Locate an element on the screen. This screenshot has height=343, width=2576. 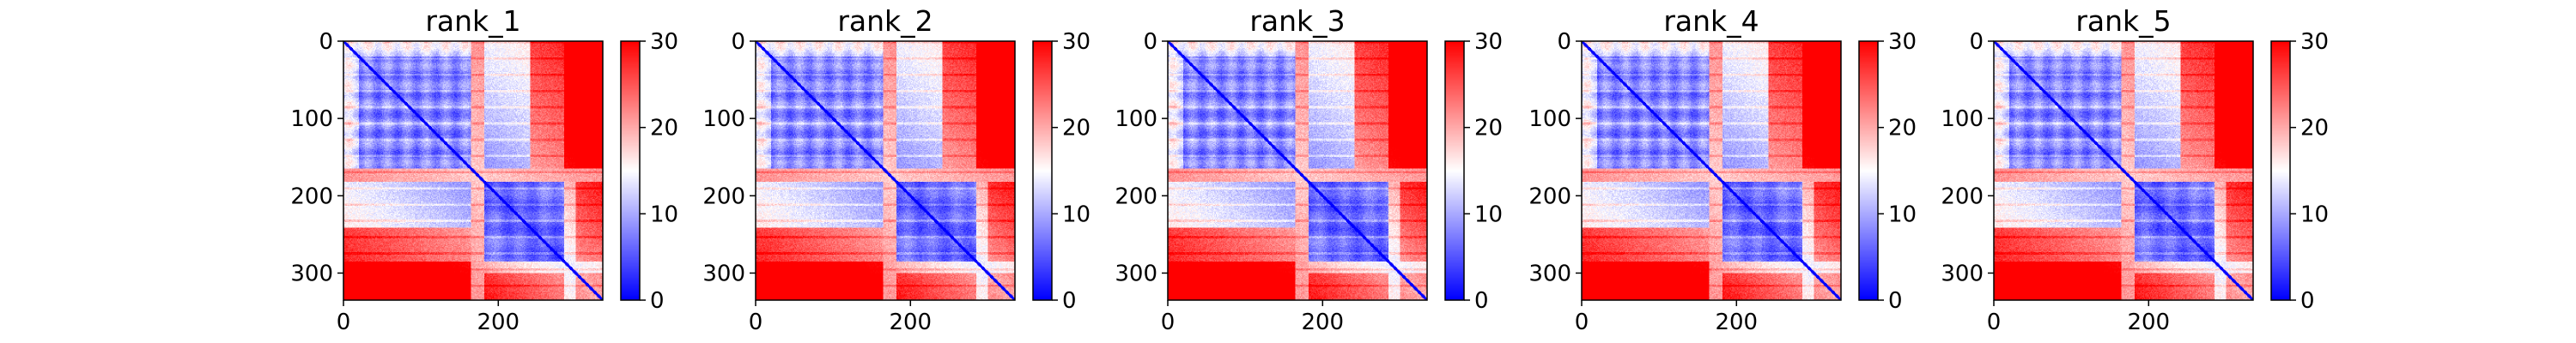
panel-title: rank_3 is located at coordinates (1297, 21).